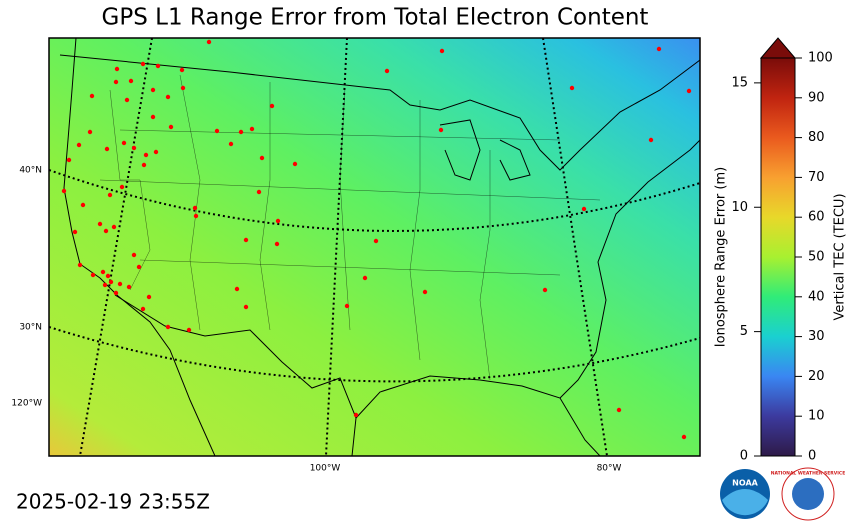 This screenshot has height=532, width=855. Describe the element at coordinates (26, 404) in the screenshot. I see `graticule-label: 120°W` at that location.